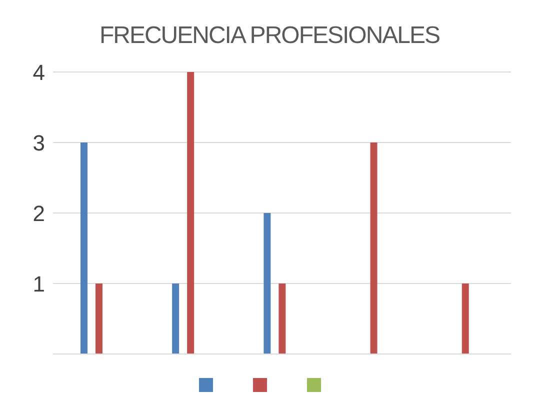  I want to click on y-tick-label: 2, so click(38, 213).